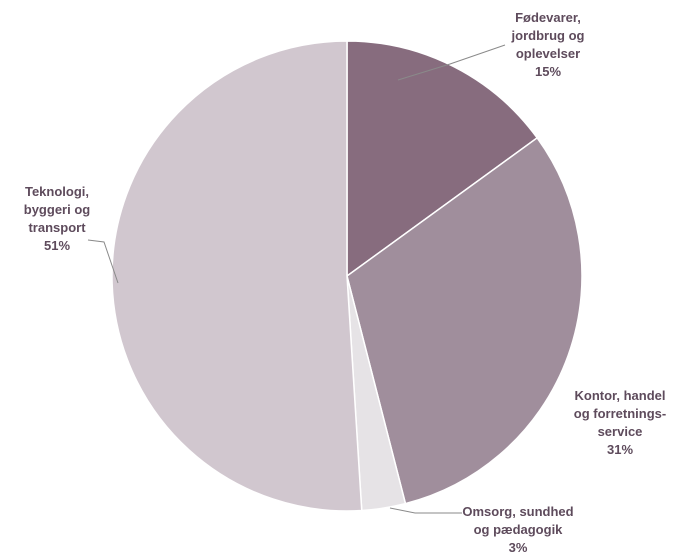  Describe the element at coordinates (548, 17) in the screenshot. I see `slice-category-label: Fødevarer,` at that location.